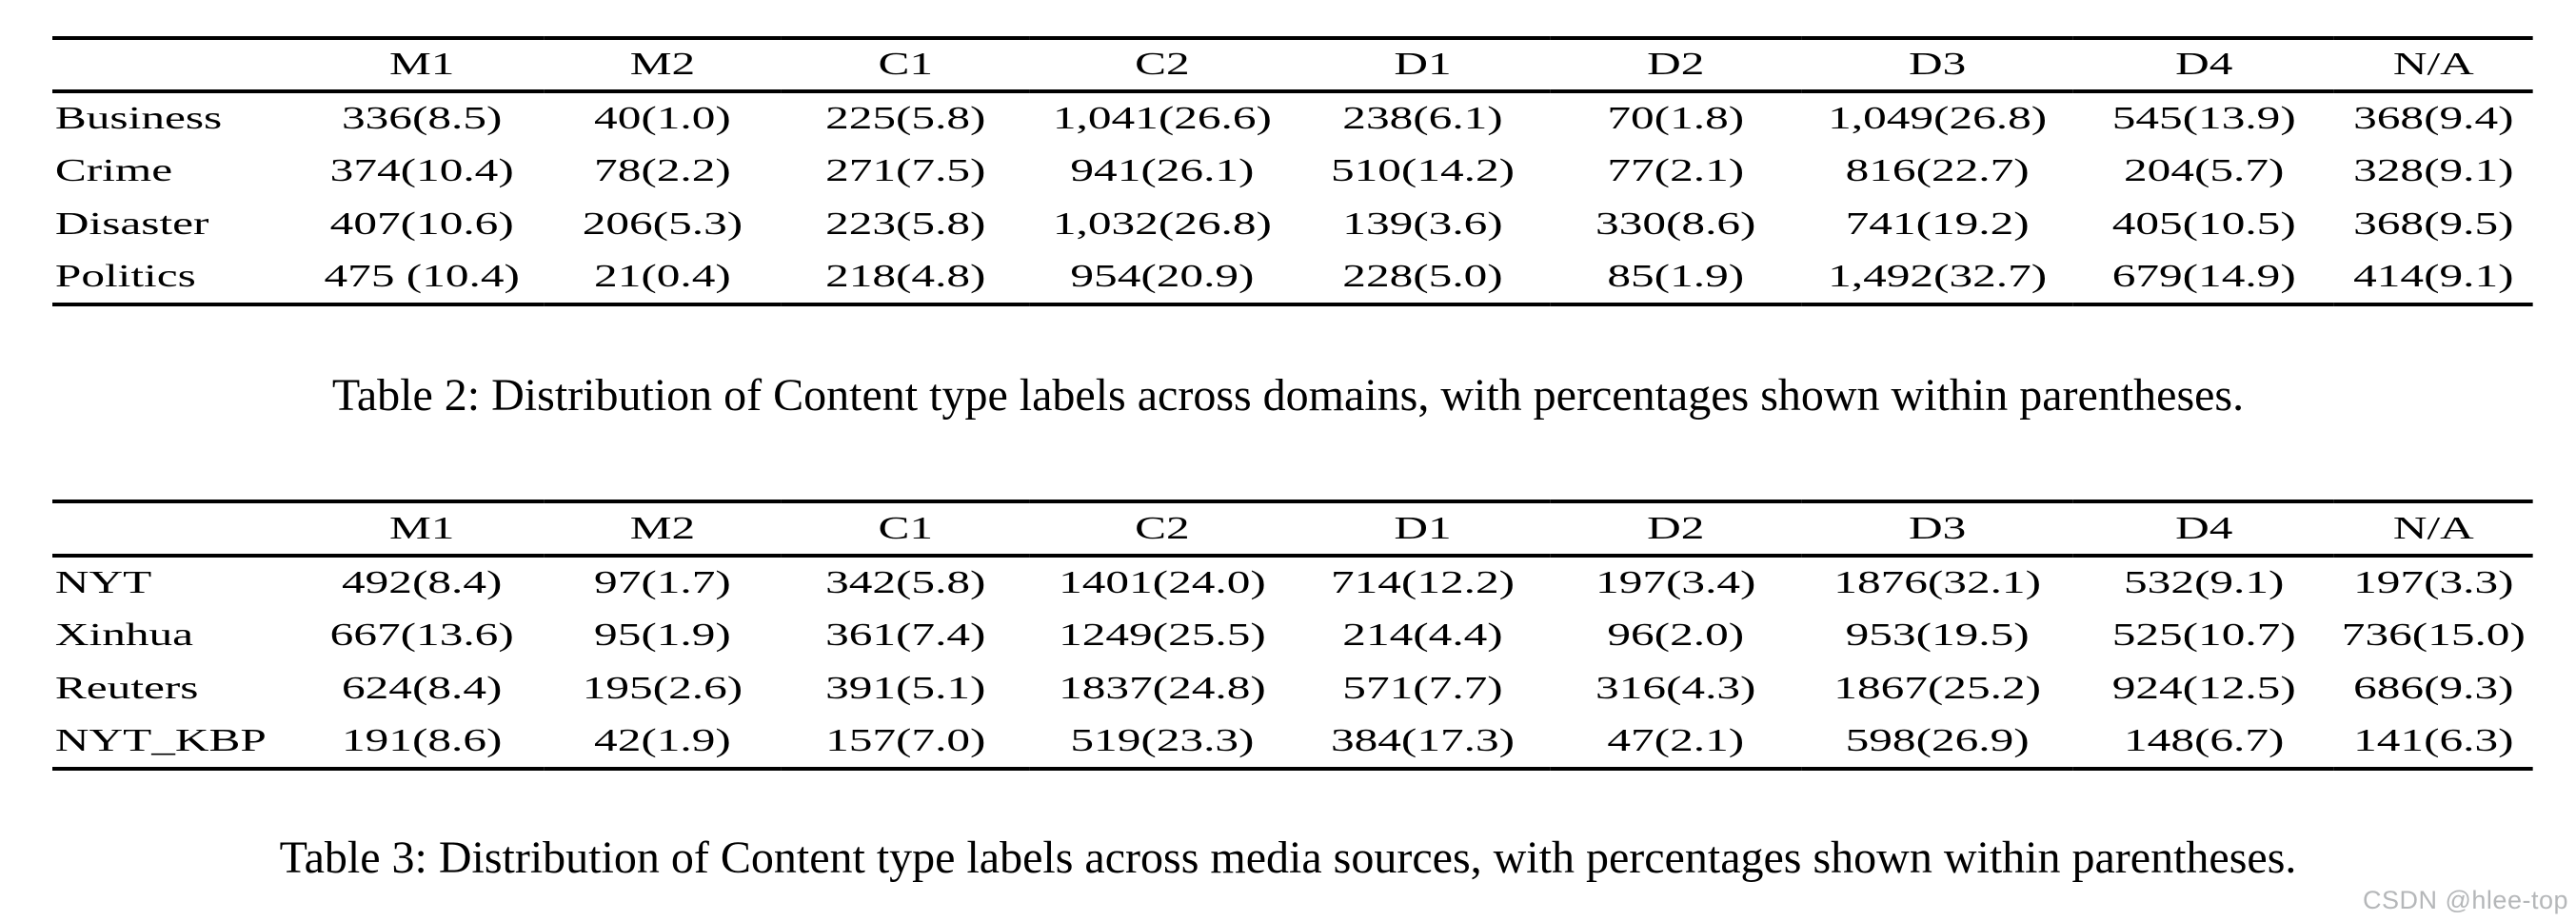 This screenshot has height=921, width=2576. What do you see at coordinates (662, 688) in the screenshot?
I see `table-cell: 195(2.6)` at bounding box center [662, 688].